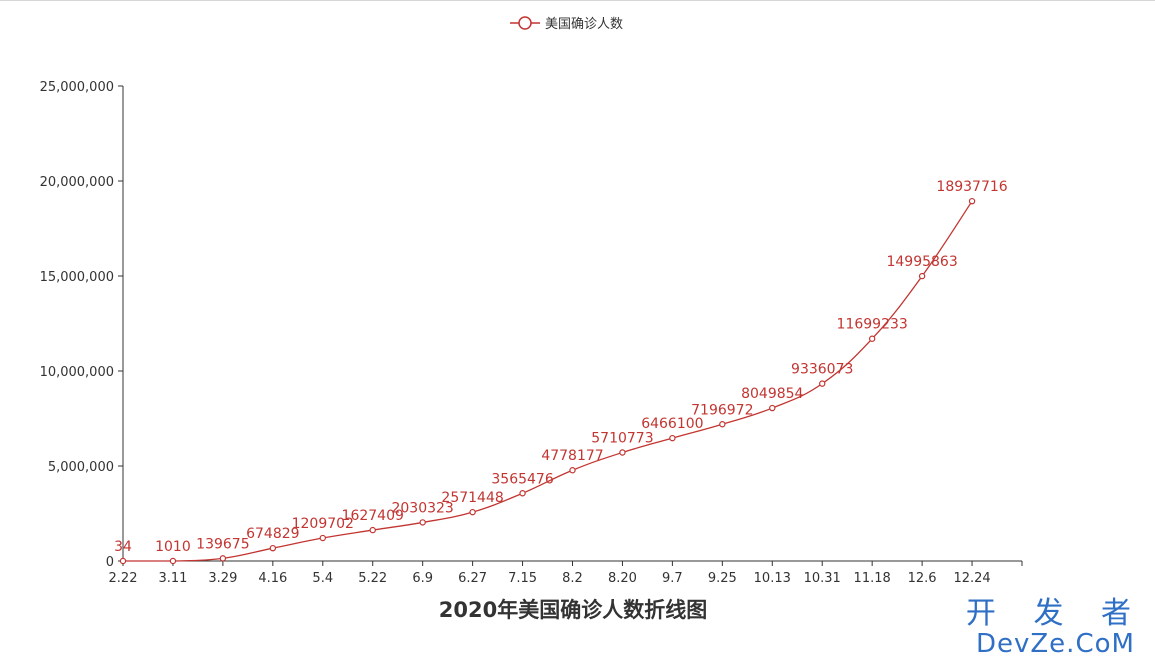  What do you see at coordinates (622, 438) in the screenshot?
I see `data-label: 5710773` at bounding box center [622, 438].